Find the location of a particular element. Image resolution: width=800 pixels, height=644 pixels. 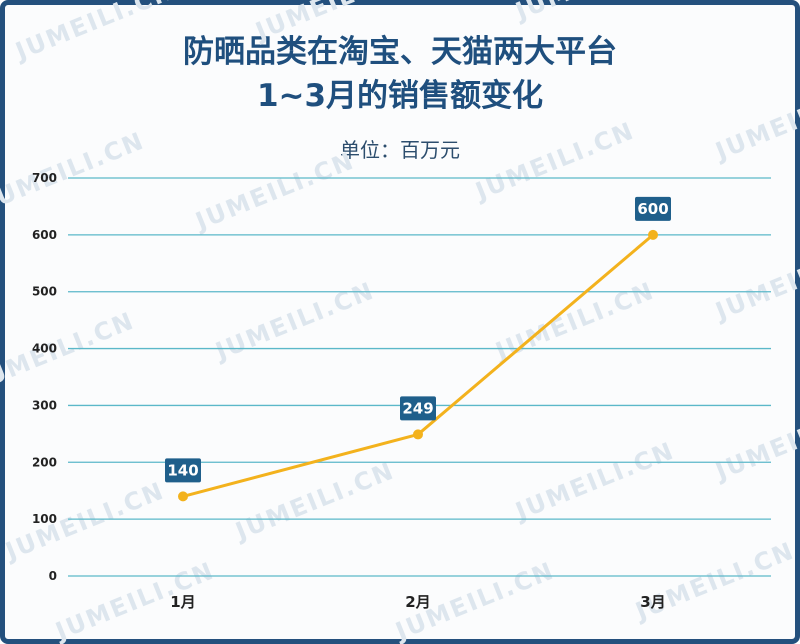

y-tick-label: 600 is located at coordinates (44, 235).